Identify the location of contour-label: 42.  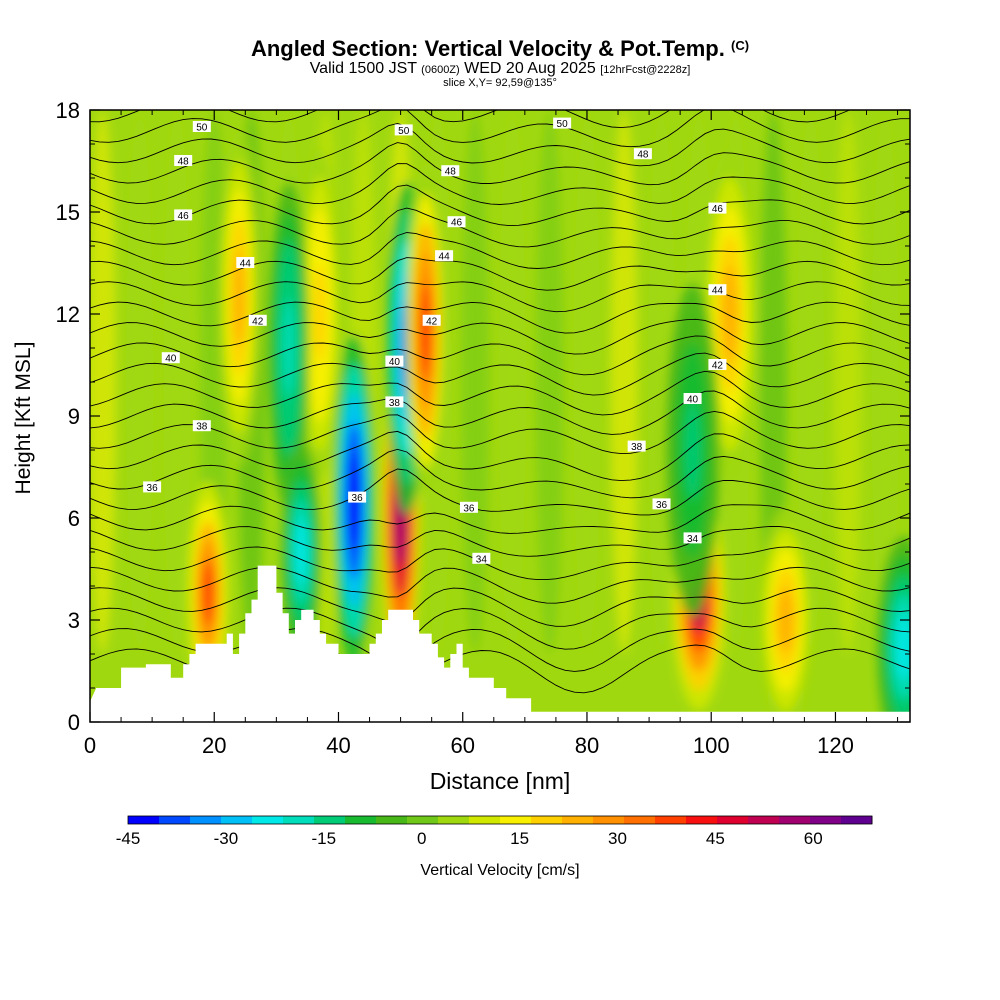
(257, 320).